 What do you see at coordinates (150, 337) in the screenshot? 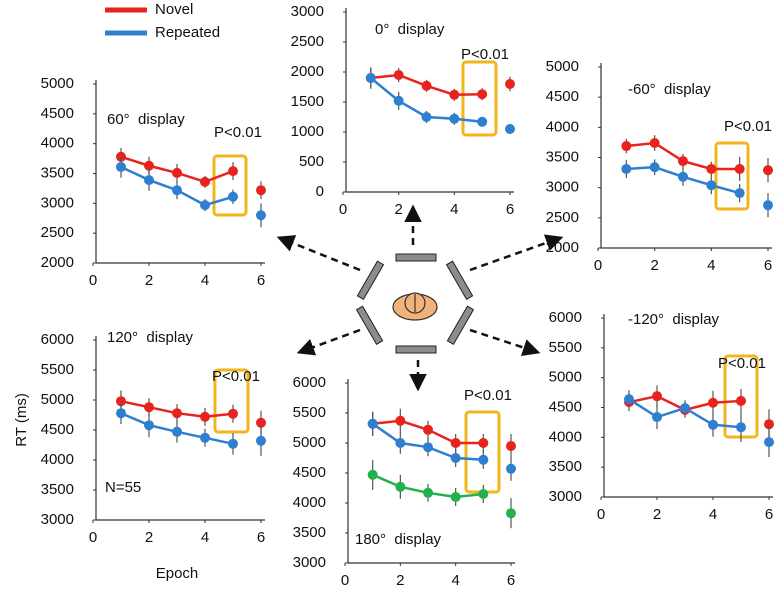
I see `panel-title: 120° display` at bounding box center [150, 337].